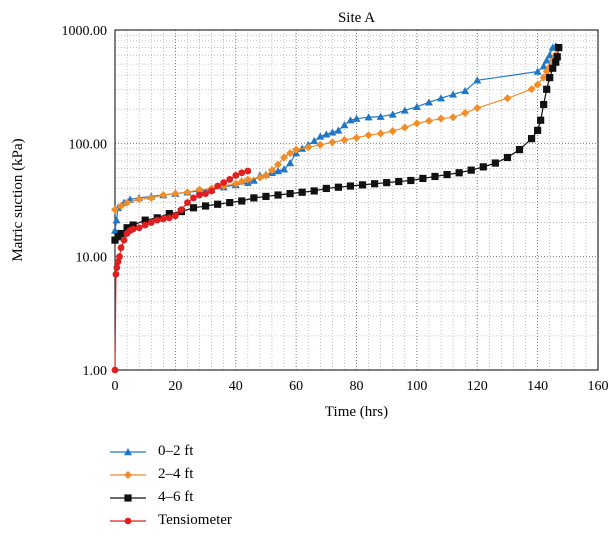 This screenshot has width=613, height=550. What do you see at coordinates (175, 386) in the screenshot?
I see `x-tick-label: 20` at bounding box center [175, 386].